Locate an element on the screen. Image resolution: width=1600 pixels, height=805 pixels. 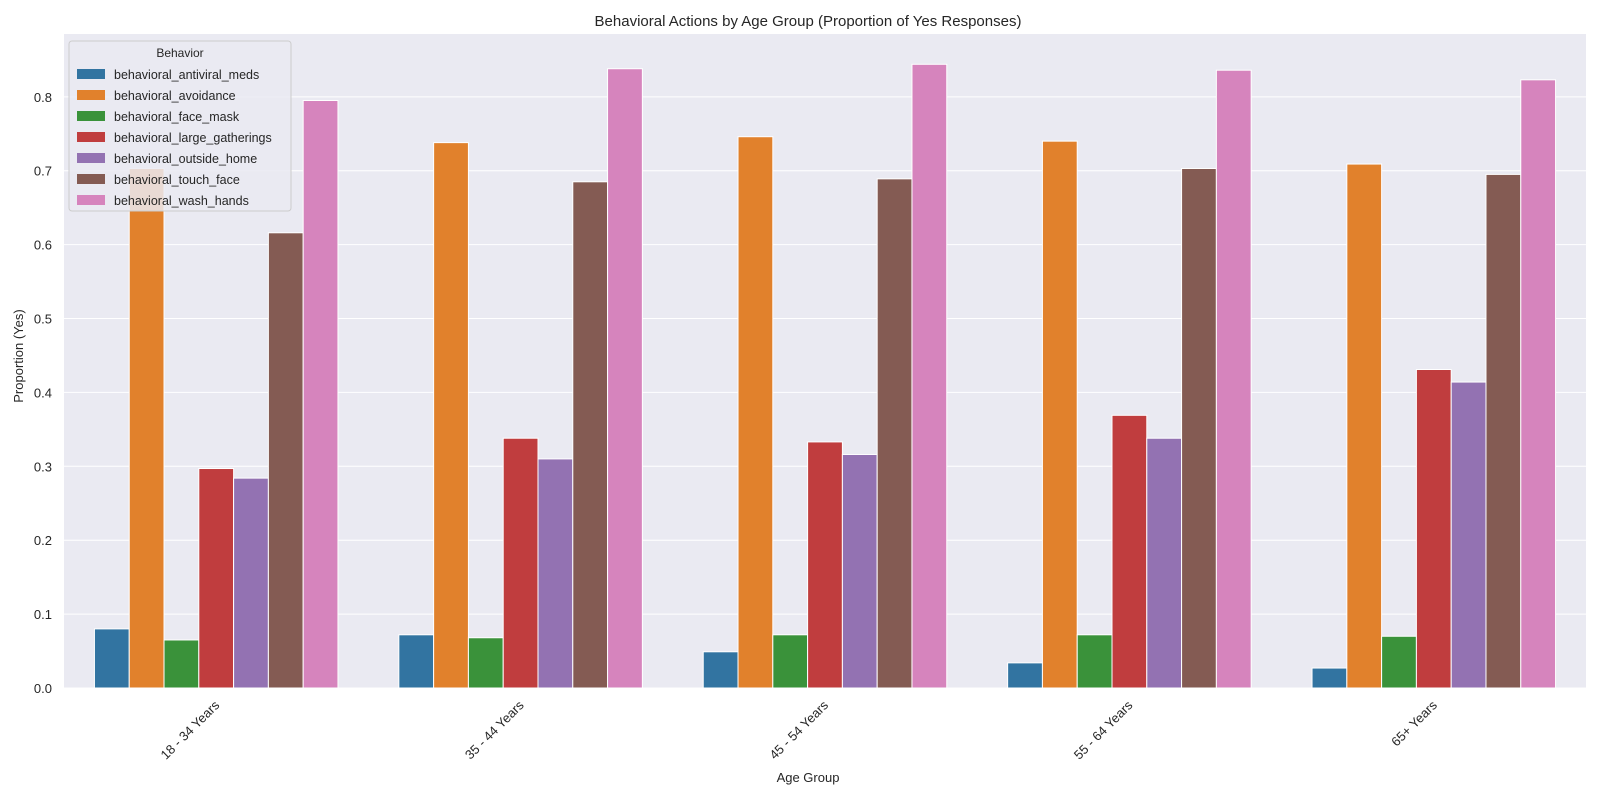
legend-swatch-behavioral_wash_hands is located at coordinates (91, 200).